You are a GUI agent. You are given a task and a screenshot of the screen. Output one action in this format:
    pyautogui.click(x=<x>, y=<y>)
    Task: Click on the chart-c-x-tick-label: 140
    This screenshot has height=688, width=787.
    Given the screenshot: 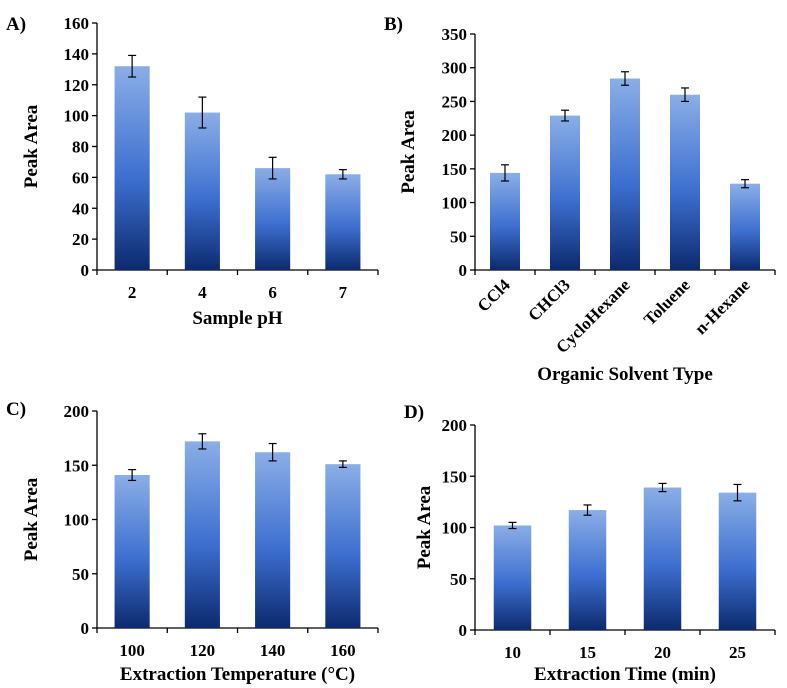 What is the action you would take?
    pyautogui.click(x=273, y=650)
    